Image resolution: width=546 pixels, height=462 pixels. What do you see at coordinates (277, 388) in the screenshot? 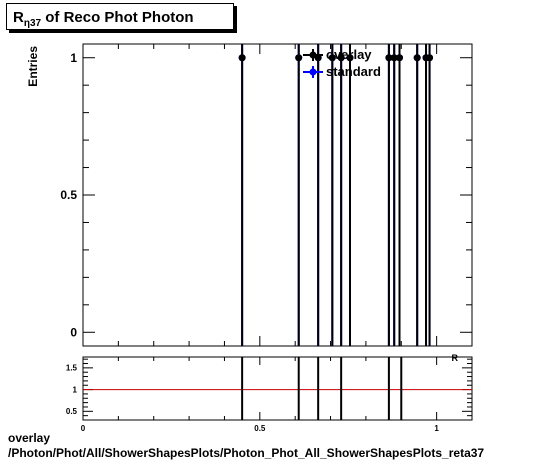
I see `plot-frame` at bounding box center [277, 388].